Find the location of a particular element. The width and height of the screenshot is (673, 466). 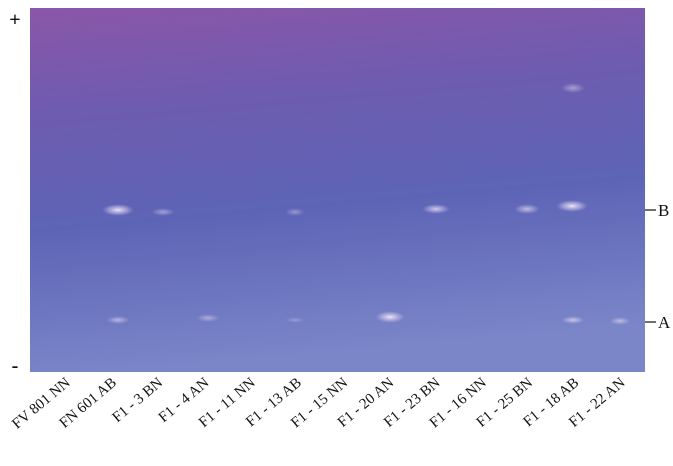

polarity-plus: + is located at coordinates (14, 20).